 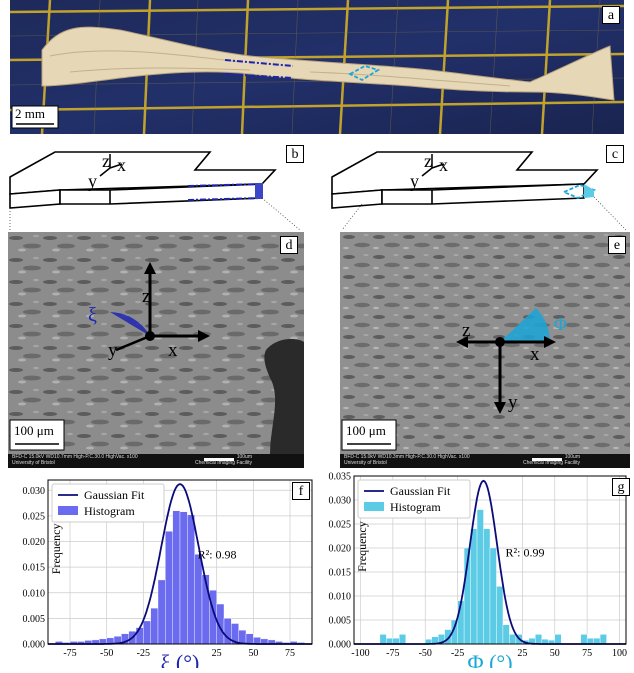 I want to click on y-tick-label: 0.005, so click(x=340, y=621).